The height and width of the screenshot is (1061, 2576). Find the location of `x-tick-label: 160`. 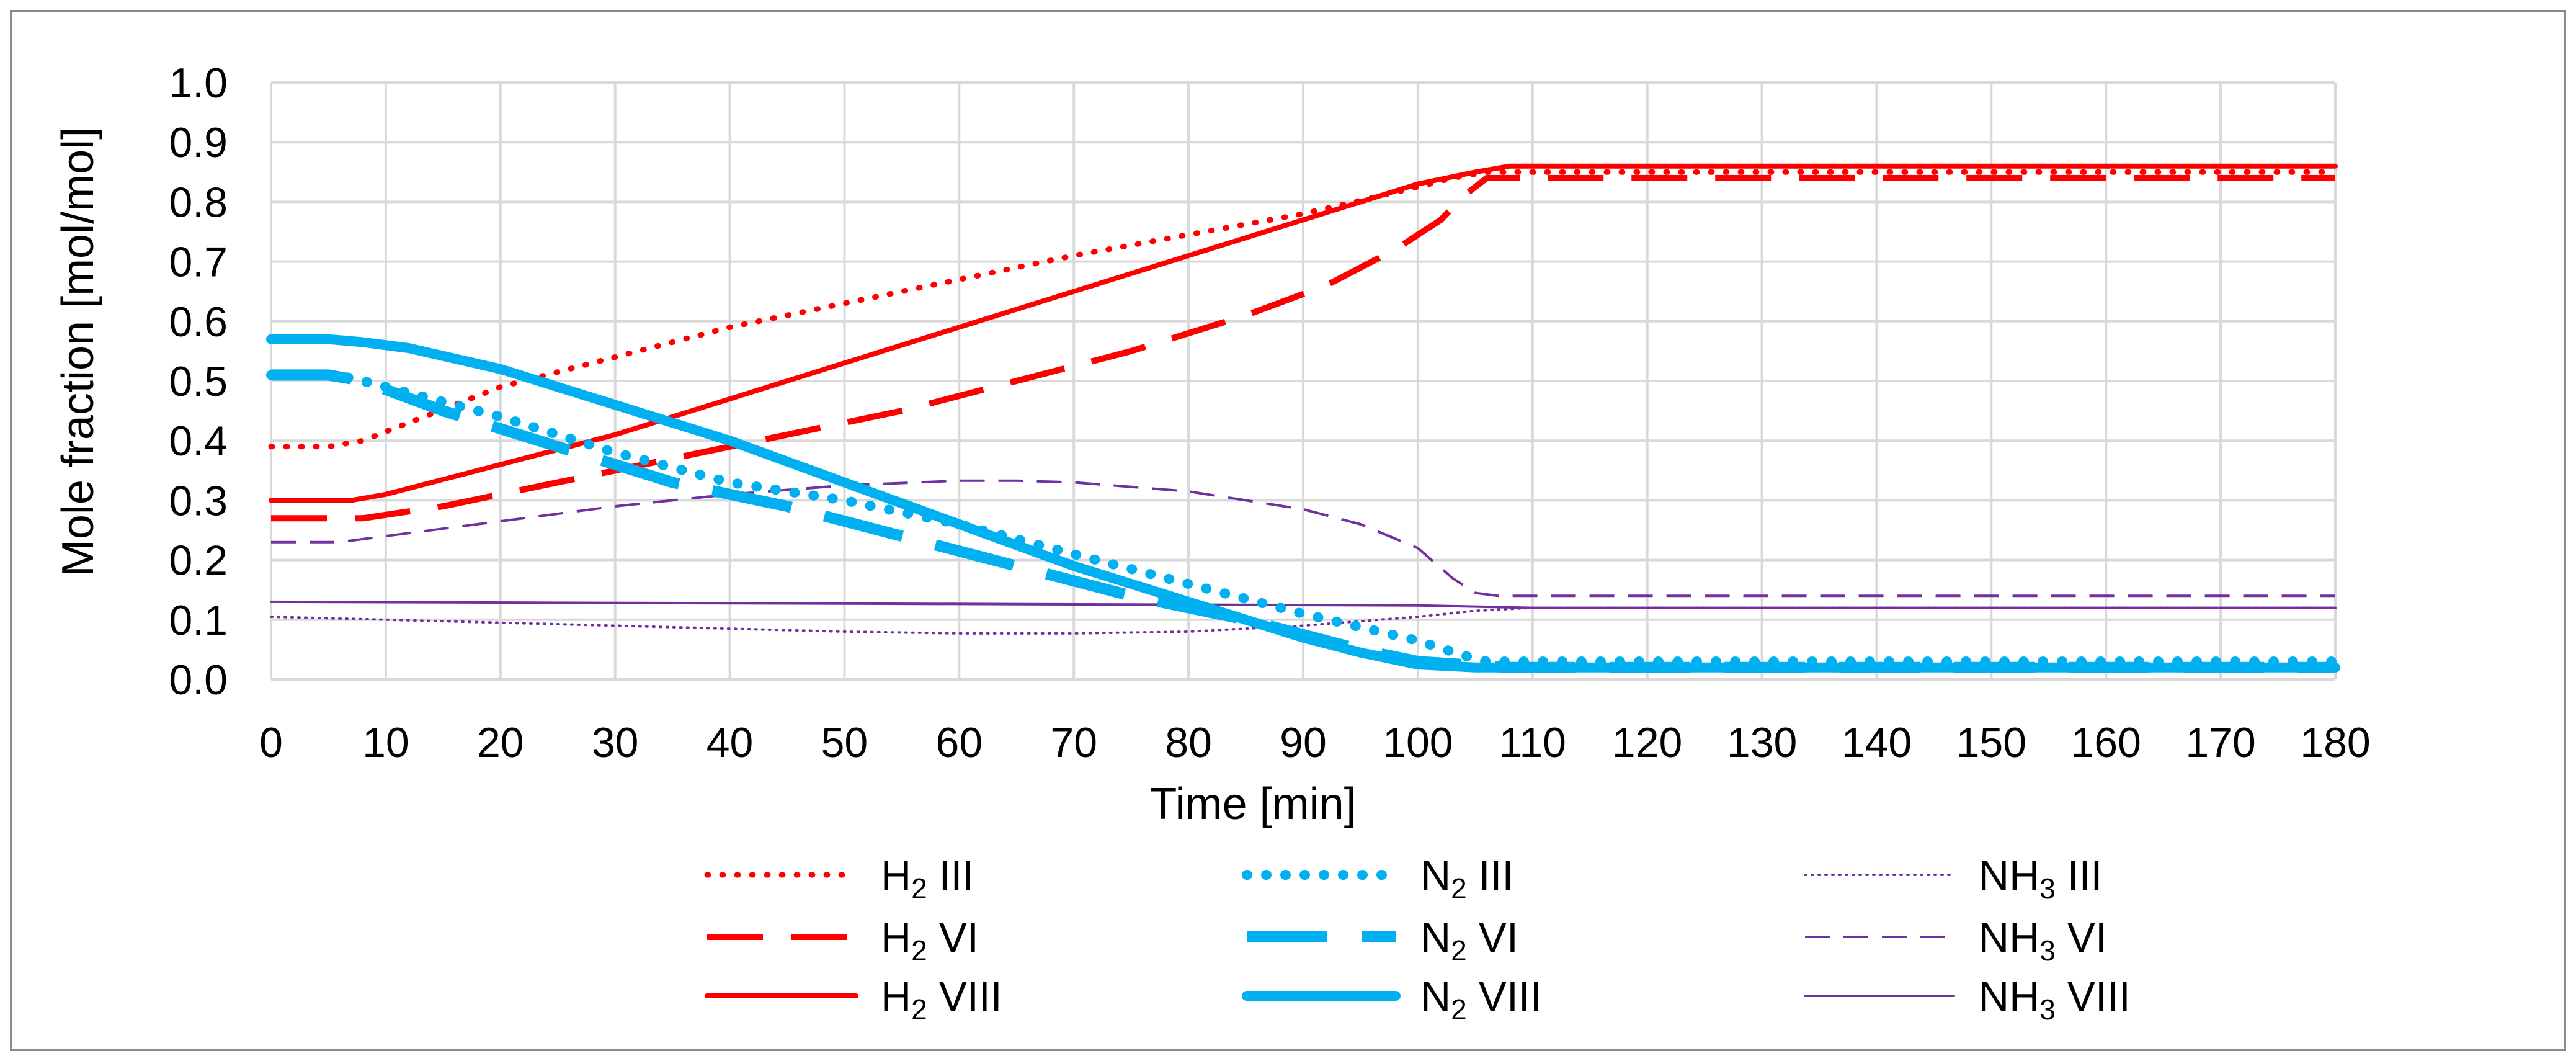

x-tick-label: 160 is located at coordinates (2105, 742).